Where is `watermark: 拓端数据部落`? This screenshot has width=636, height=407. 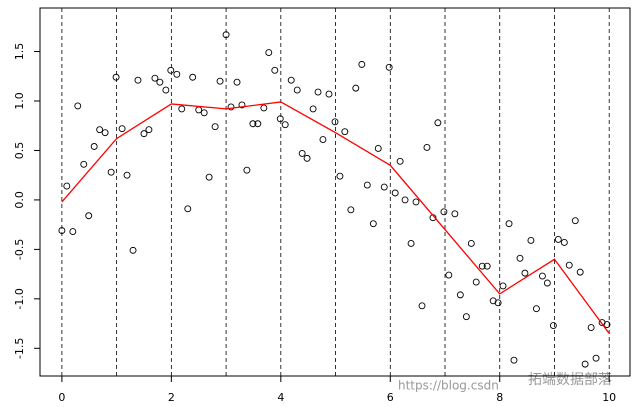 watermark: 拓端数据部落 is located at coordinates (570, 380).